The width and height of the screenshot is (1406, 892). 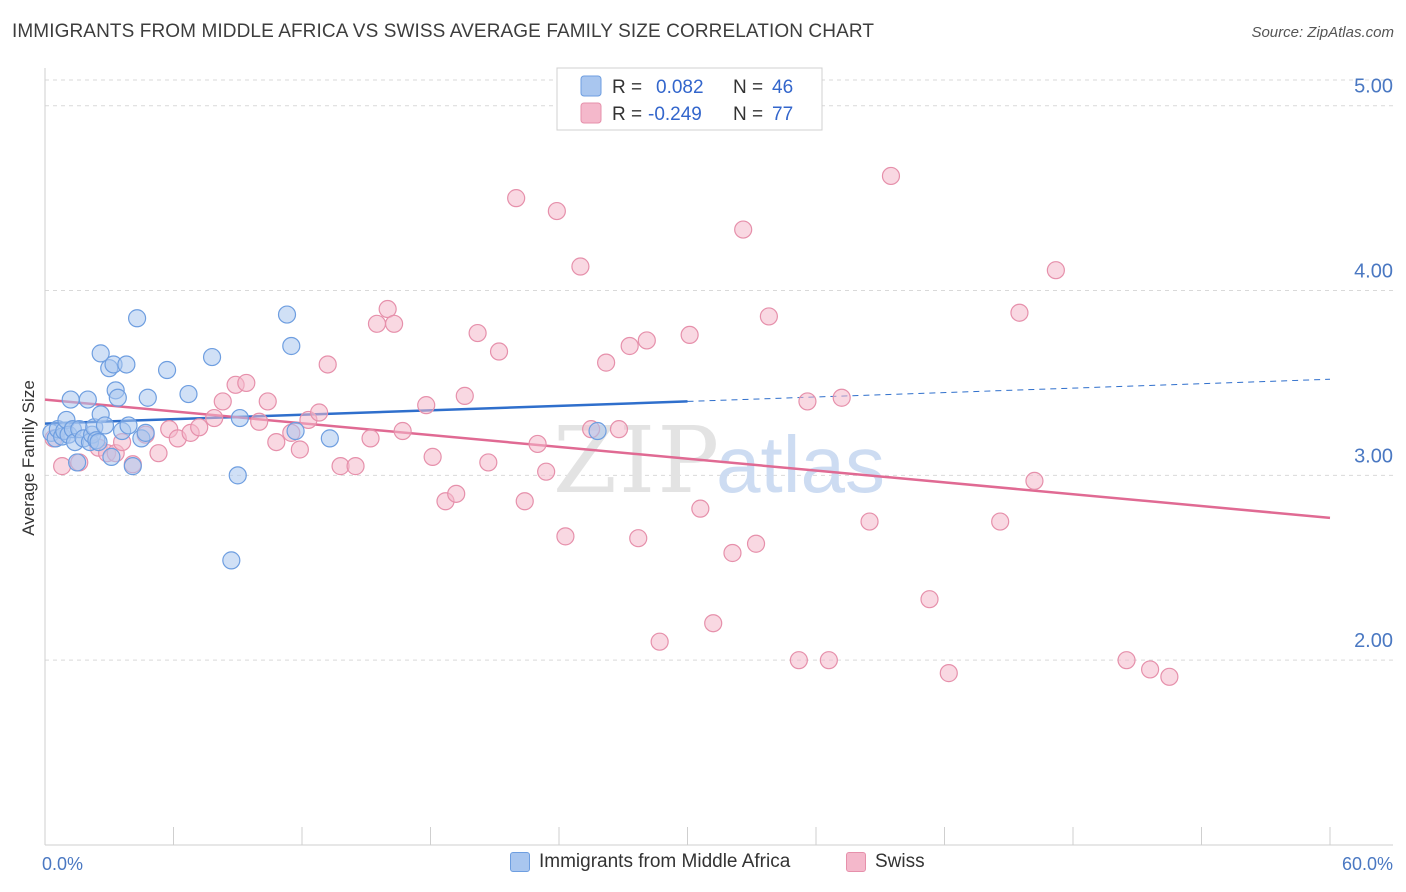 What do you see at coordinates (591, 86) in the screenshot?
I see `legend-swatch-blue` at bounding box center [591, 86].